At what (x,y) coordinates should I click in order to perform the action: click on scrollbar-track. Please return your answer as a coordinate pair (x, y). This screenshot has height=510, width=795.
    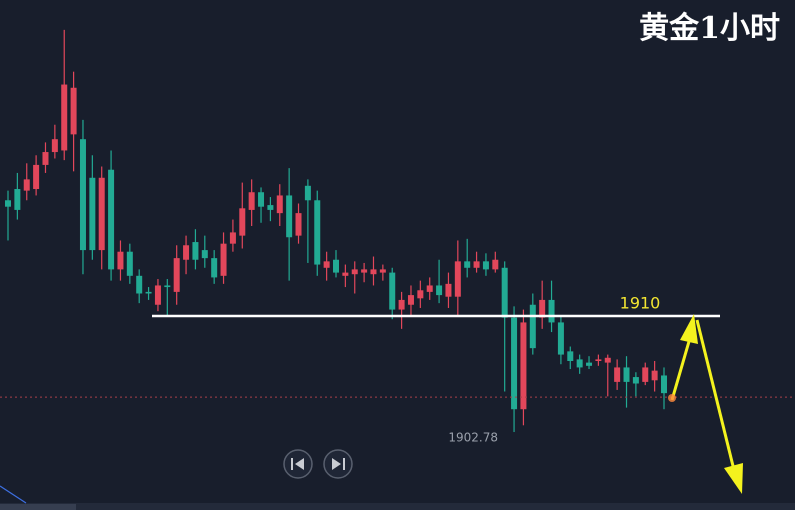
    Looking at the image, I should click on (397, 506).